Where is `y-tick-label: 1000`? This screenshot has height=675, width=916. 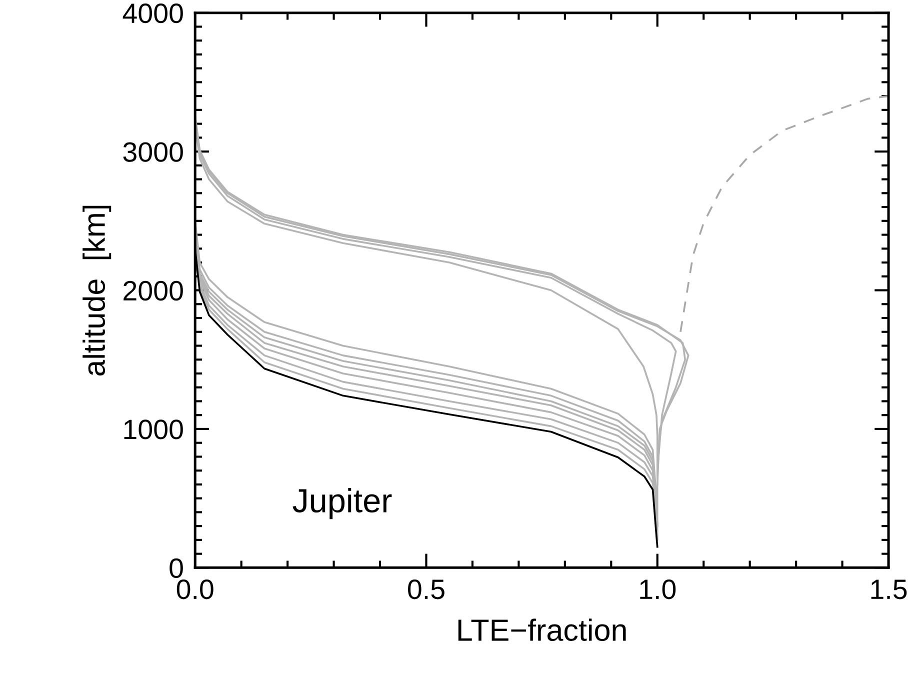
y-tick-label: 1000 is located at coordinates (153, 430).